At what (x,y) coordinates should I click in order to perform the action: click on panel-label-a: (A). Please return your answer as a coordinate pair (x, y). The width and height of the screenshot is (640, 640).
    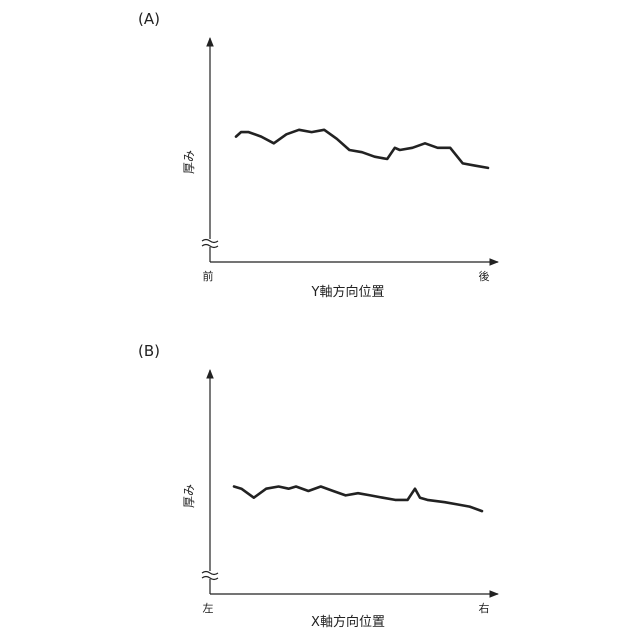
    Looking at the image, I should click on (149, 19).